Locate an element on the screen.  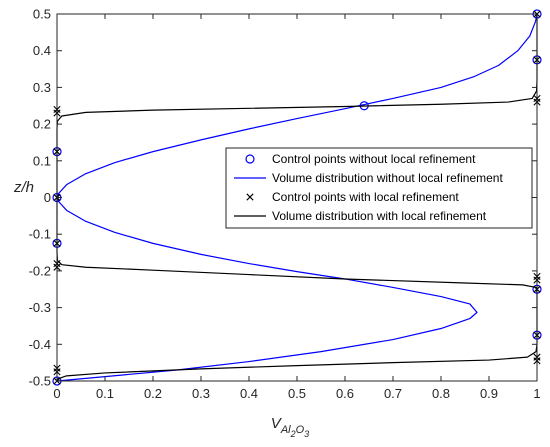
legend-circle-swatch is located at coordinates (250, 159).